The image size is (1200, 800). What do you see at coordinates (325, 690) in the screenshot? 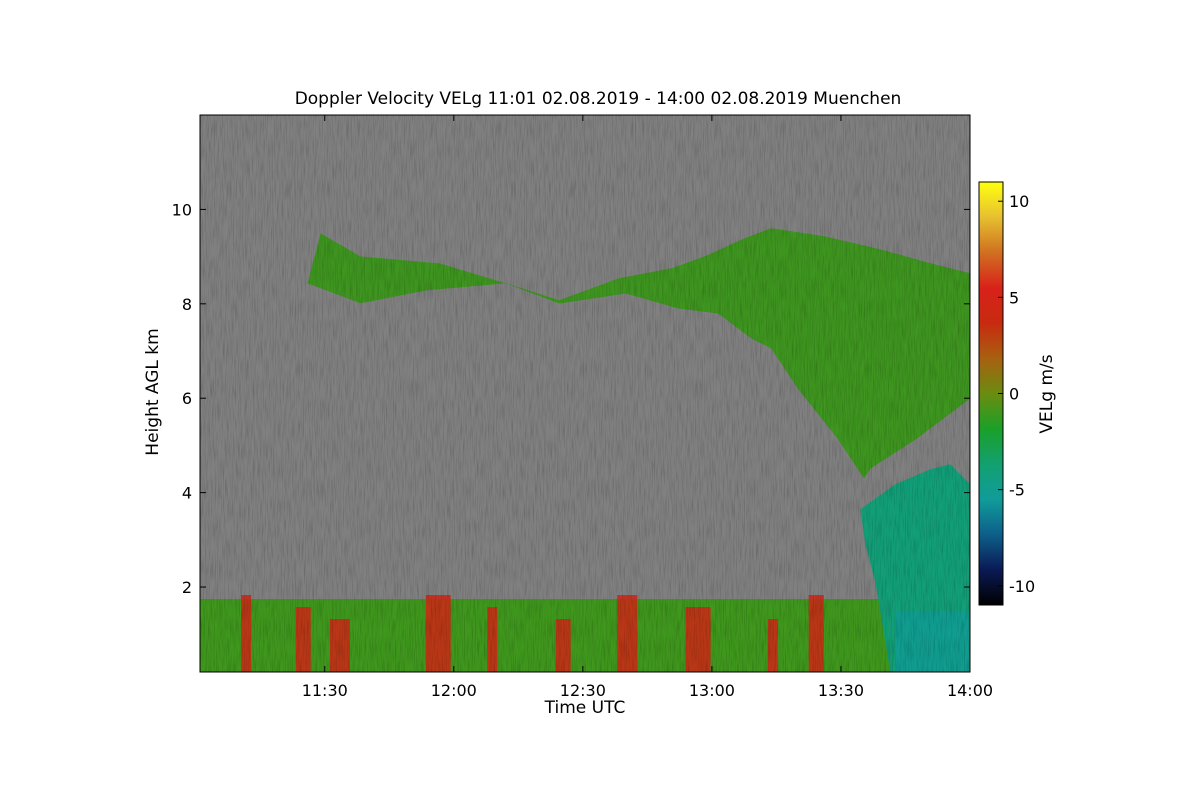
I see `x-tick-label: 11:30` at bounding box center [325, 690].